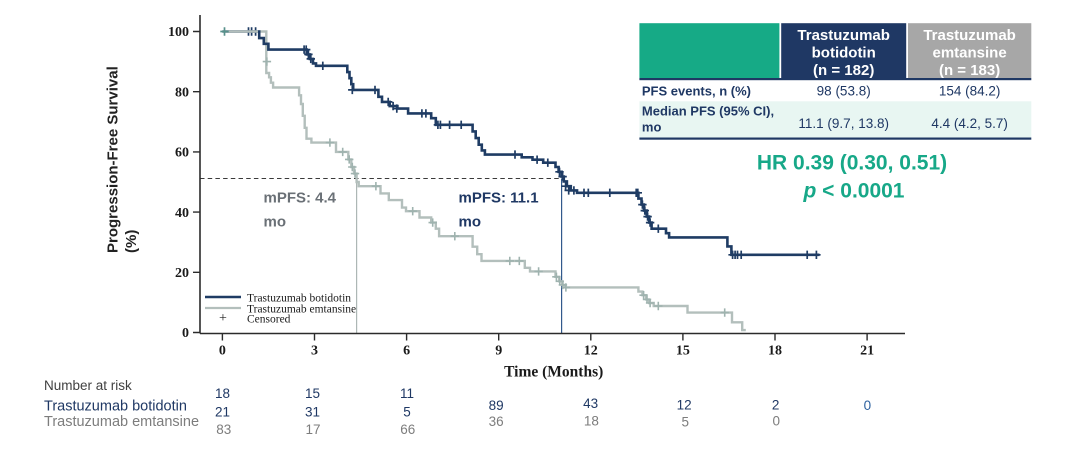 The height and width of the screenshot is (449, 1080). What do you see at coordinates (708, 111) in the screenshot?
I see `svg-text: Median PFS (95% CI),` at bounding box center [708, 111].